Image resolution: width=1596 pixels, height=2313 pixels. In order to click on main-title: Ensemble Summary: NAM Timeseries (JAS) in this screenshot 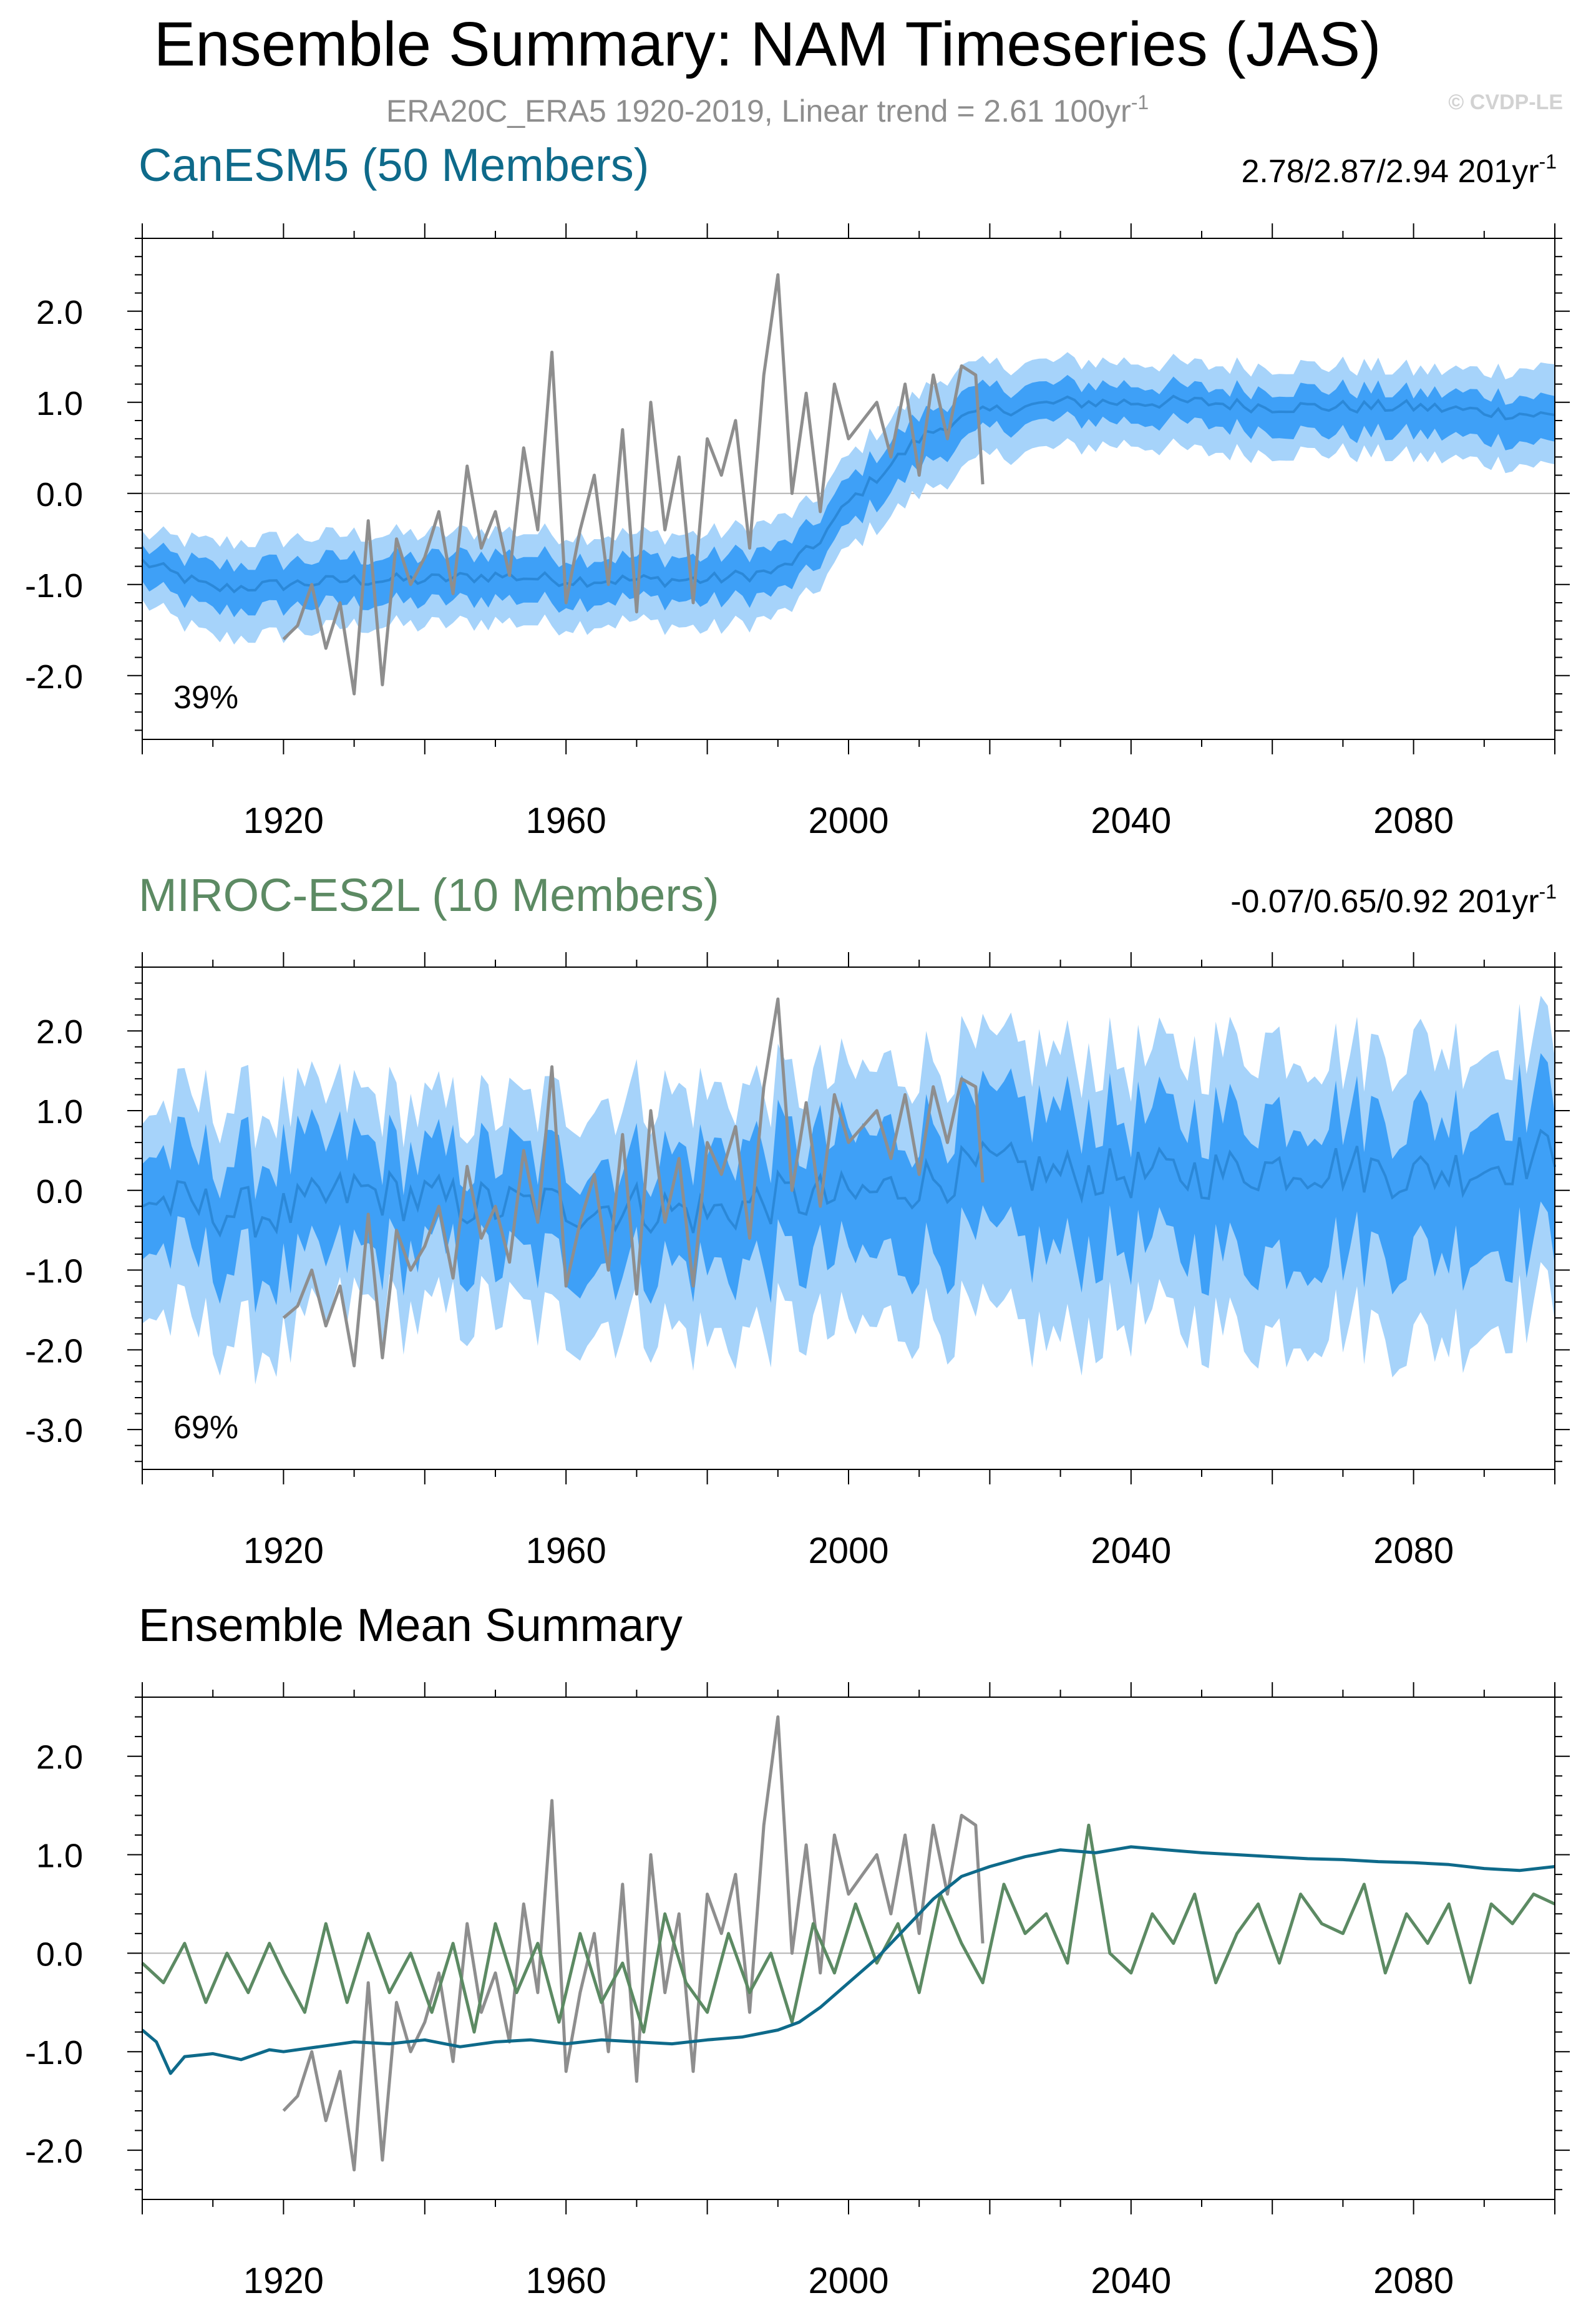, I will do `click(767, 44)`.